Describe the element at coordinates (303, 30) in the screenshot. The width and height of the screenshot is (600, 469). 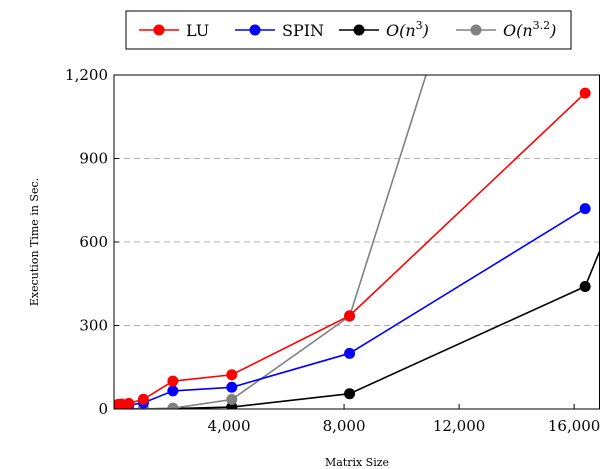
I see `legend-spin-label: SPIN` at that location.